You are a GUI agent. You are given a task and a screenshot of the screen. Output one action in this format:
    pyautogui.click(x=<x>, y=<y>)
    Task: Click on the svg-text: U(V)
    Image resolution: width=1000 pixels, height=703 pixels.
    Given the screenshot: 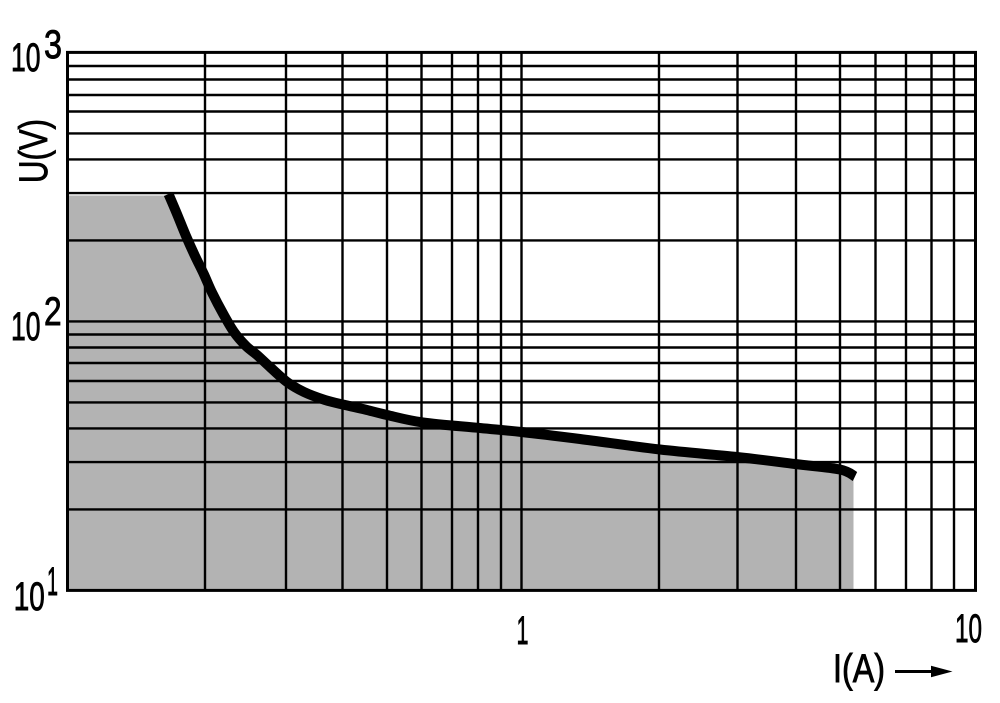 What is the action you would take?
    pyautogui.click(x=34, y=151)
    